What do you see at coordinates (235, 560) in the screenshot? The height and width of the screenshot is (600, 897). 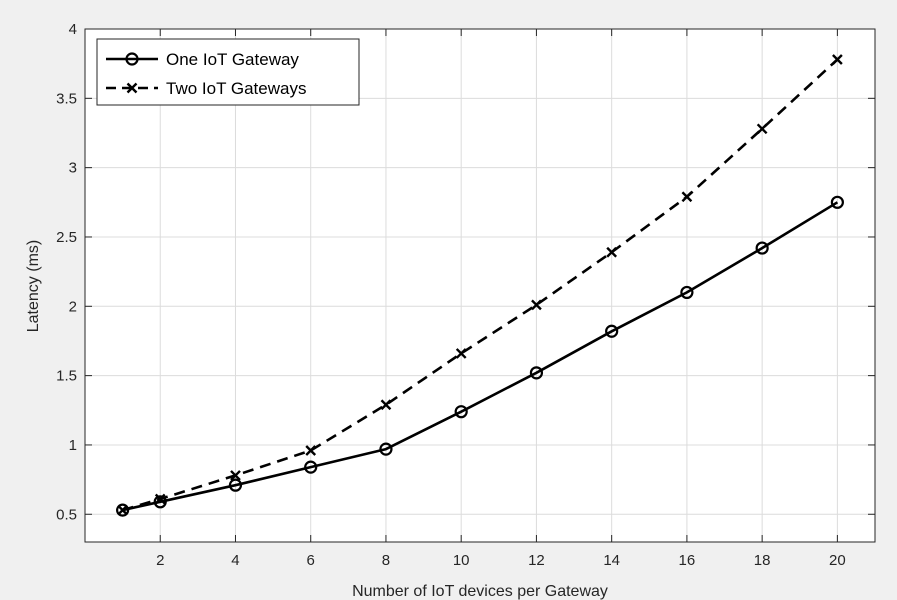 I see `x-tick-label: 4` at bounding box center [235, 560].